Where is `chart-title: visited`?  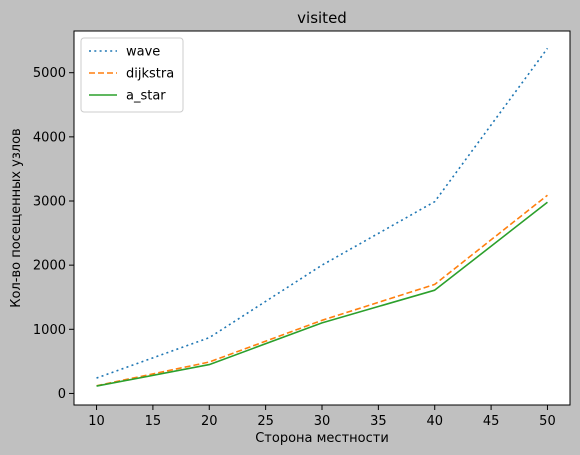
chart-title: visited is located at coordinates (322, 18).